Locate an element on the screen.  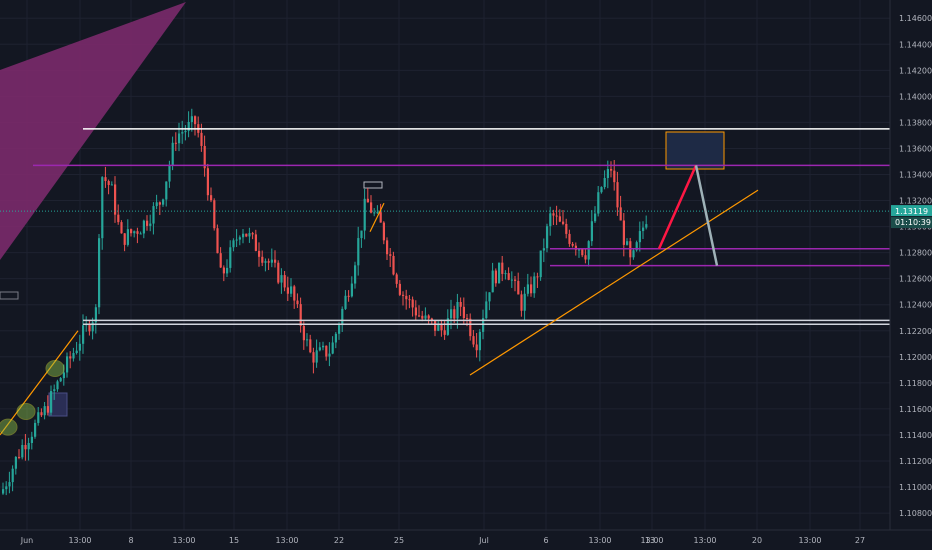
time-tick-label: 22 is located at coordinates (339, 540).